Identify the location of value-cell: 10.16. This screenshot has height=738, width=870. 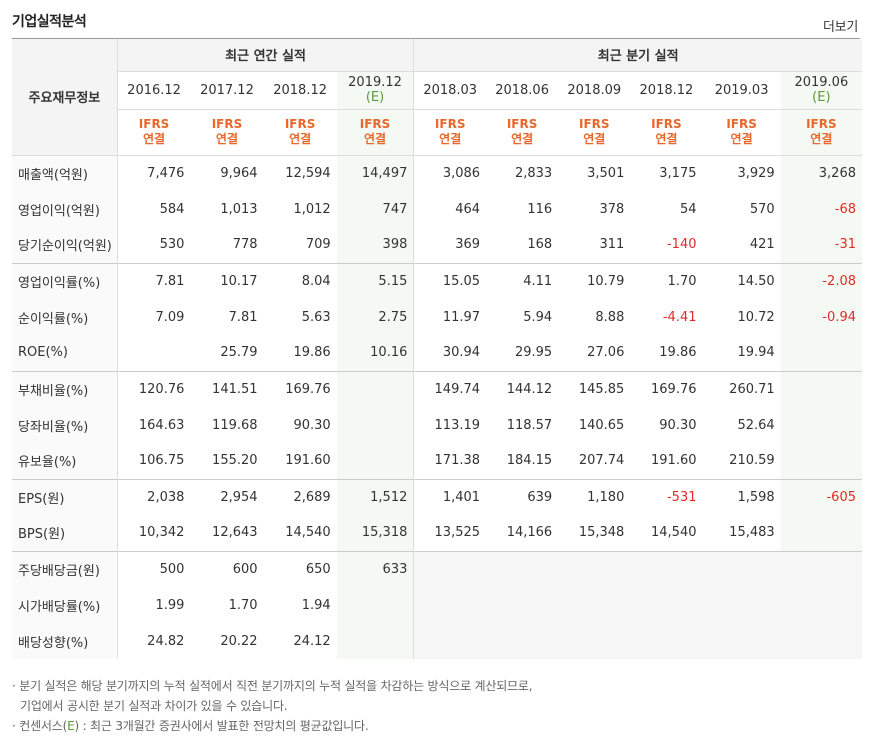
(375, 353).